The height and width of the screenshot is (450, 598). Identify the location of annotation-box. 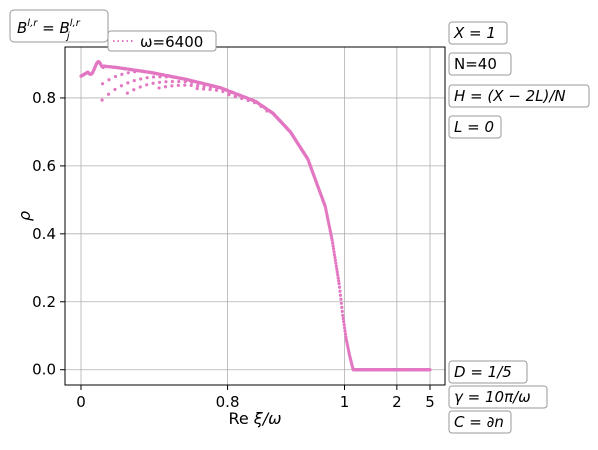
(59, 26).